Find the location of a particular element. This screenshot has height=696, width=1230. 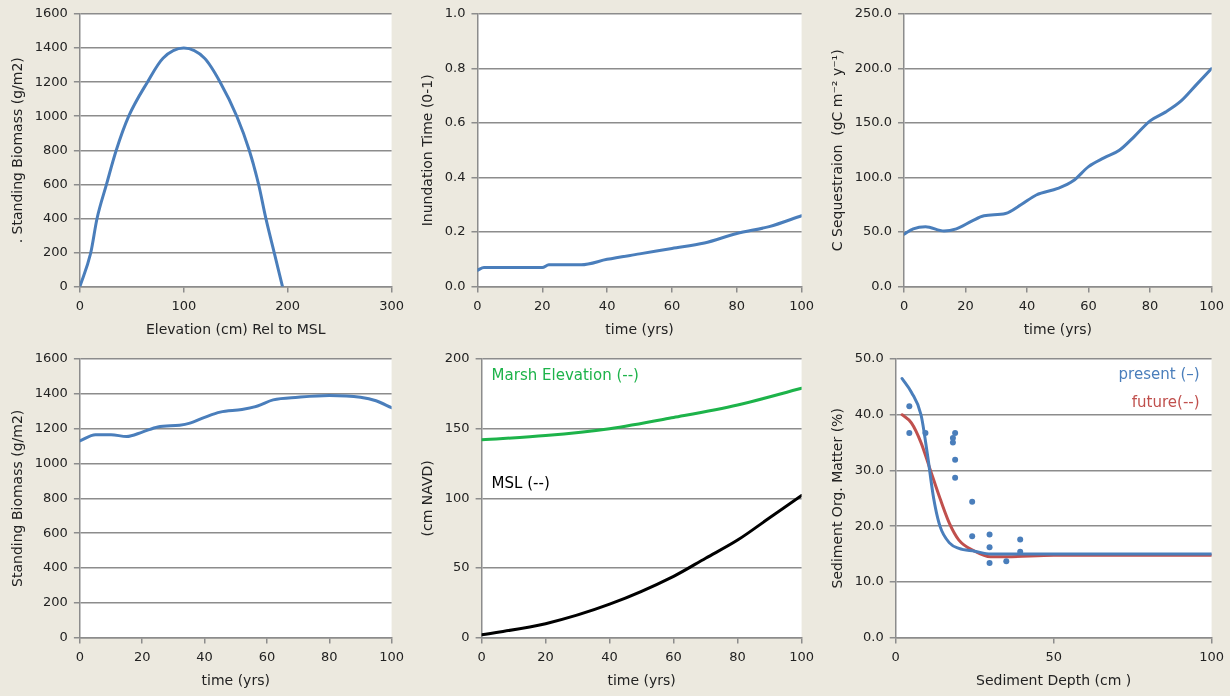

y-tick-label: 100 is located at coordinates (457, 497).